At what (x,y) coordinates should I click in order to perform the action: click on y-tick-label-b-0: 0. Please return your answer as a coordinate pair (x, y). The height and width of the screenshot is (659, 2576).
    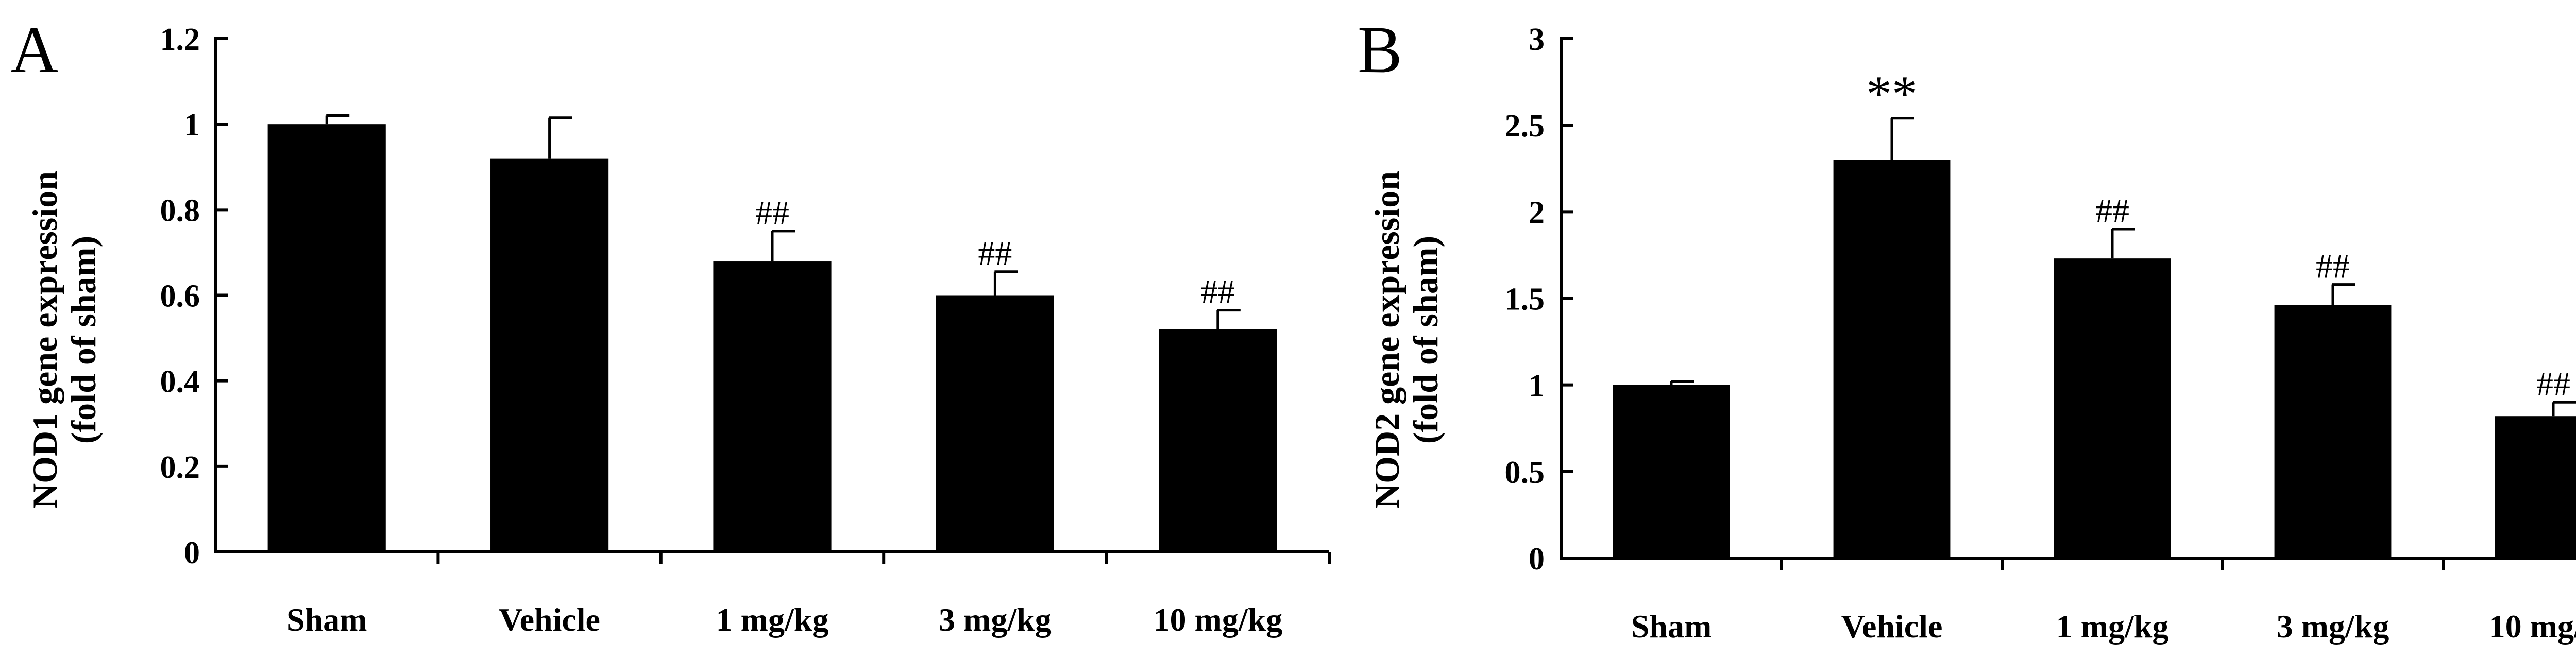
    Looking at the image, I should click on (1537, 560).